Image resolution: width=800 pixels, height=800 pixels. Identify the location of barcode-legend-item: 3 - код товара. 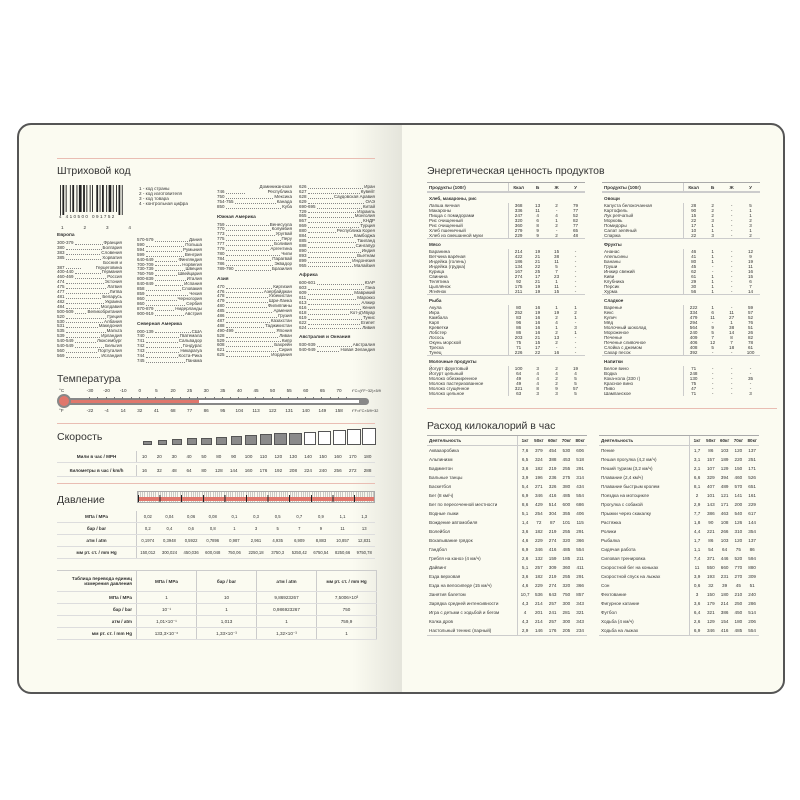
(154, 198).